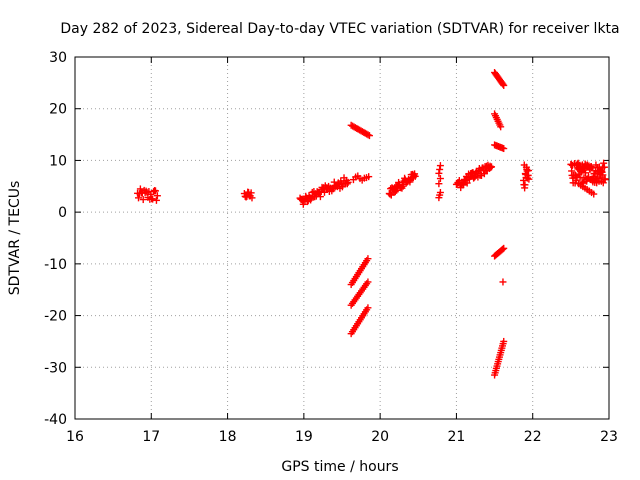 This screenshot has width=640, height=480. Describe the element at coordinates (55, 368) in the screenshot. I see `y-tick-label: -30` at that location.